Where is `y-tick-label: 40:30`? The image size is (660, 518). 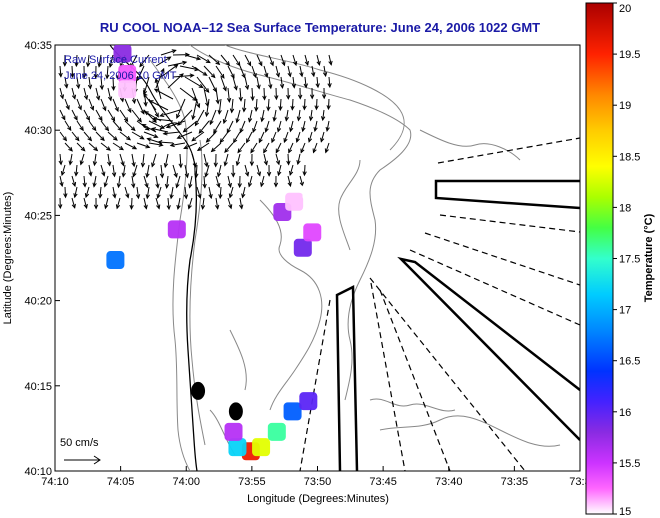 y-tick-label: 40:30 is located at coordinates (38, 131).